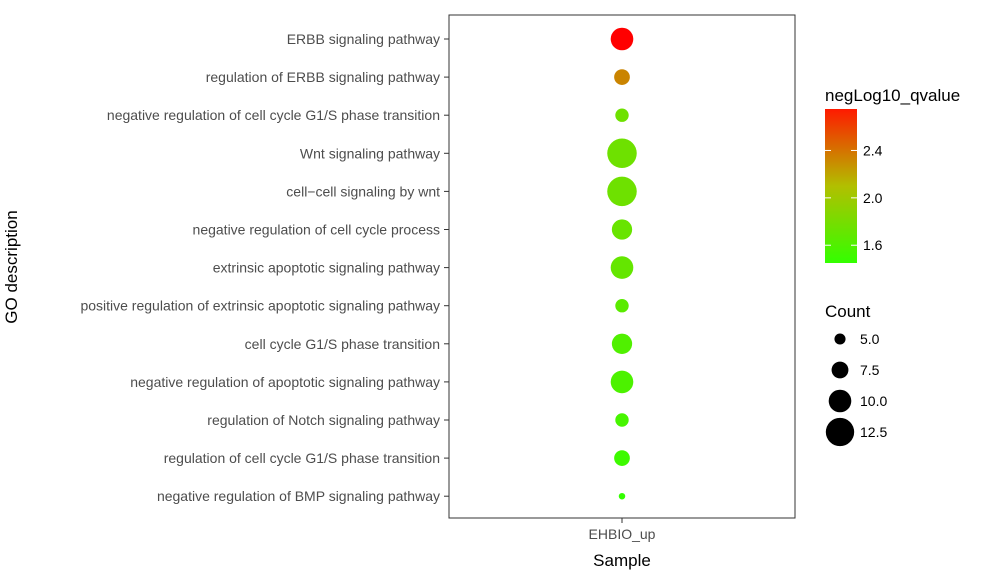  What do you see at coordinates (622, 534) in the screenshot?
I see `x-axis-tick-label: EHBIO_up` at bounding box center [622, 534].